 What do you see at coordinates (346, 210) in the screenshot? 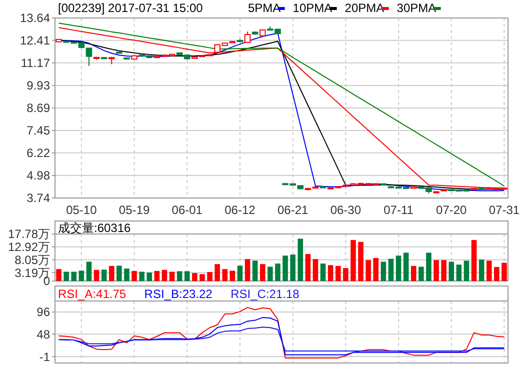
I see `x-tick-label: 06-30` at bounding box center [346, 210].